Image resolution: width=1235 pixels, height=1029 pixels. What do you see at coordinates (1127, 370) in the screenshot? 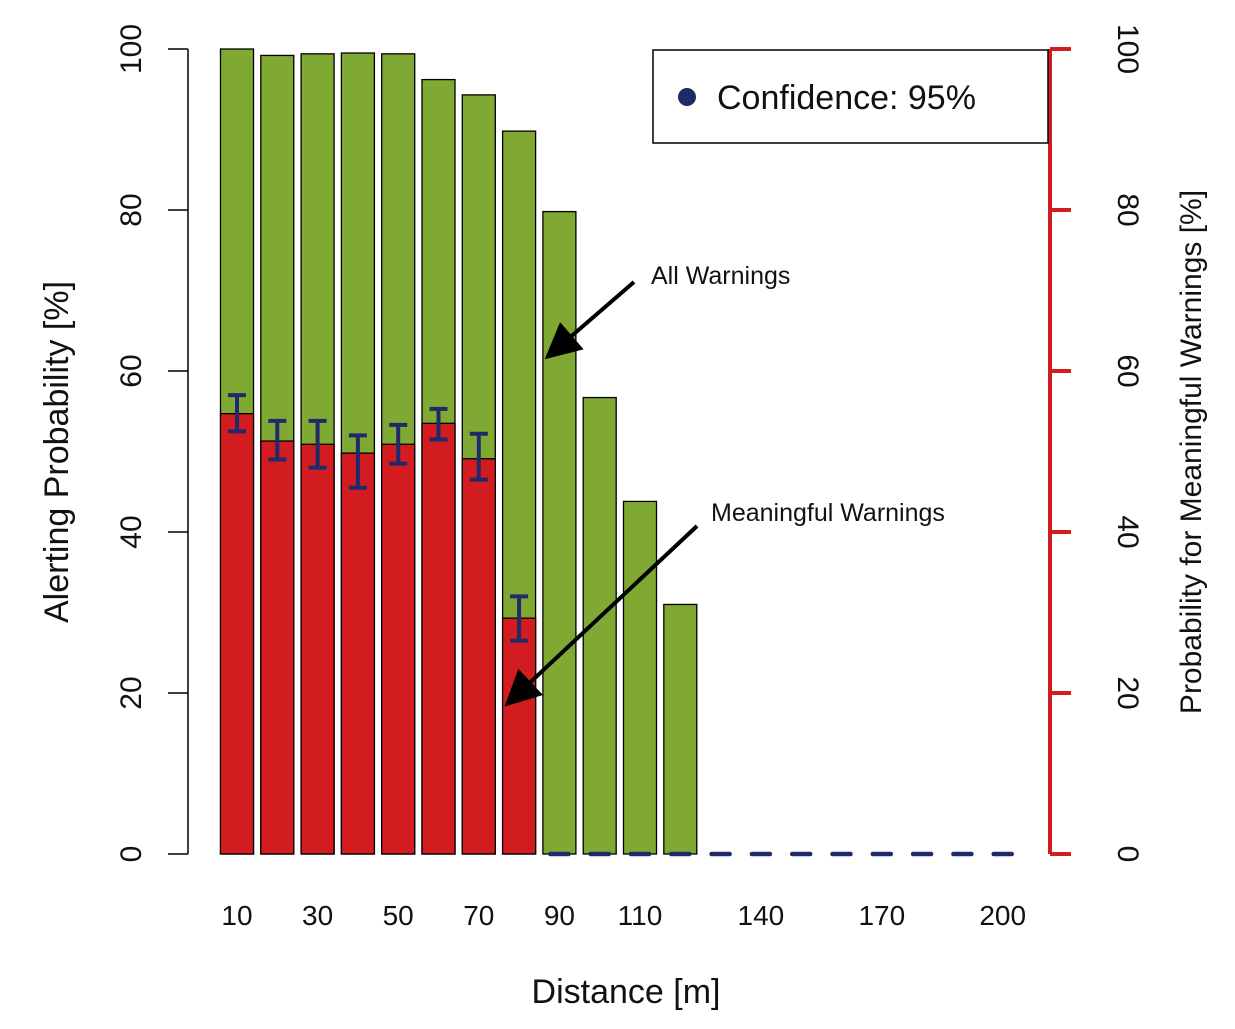
I see `right-tick-label-60: 60` at bounding box center [1127, 370].